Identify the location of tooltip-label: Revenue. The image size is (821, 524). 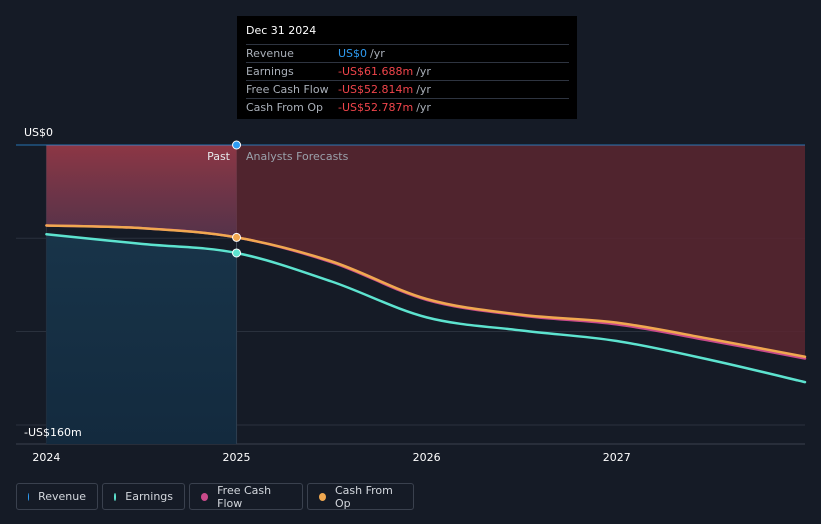
(270, 53).